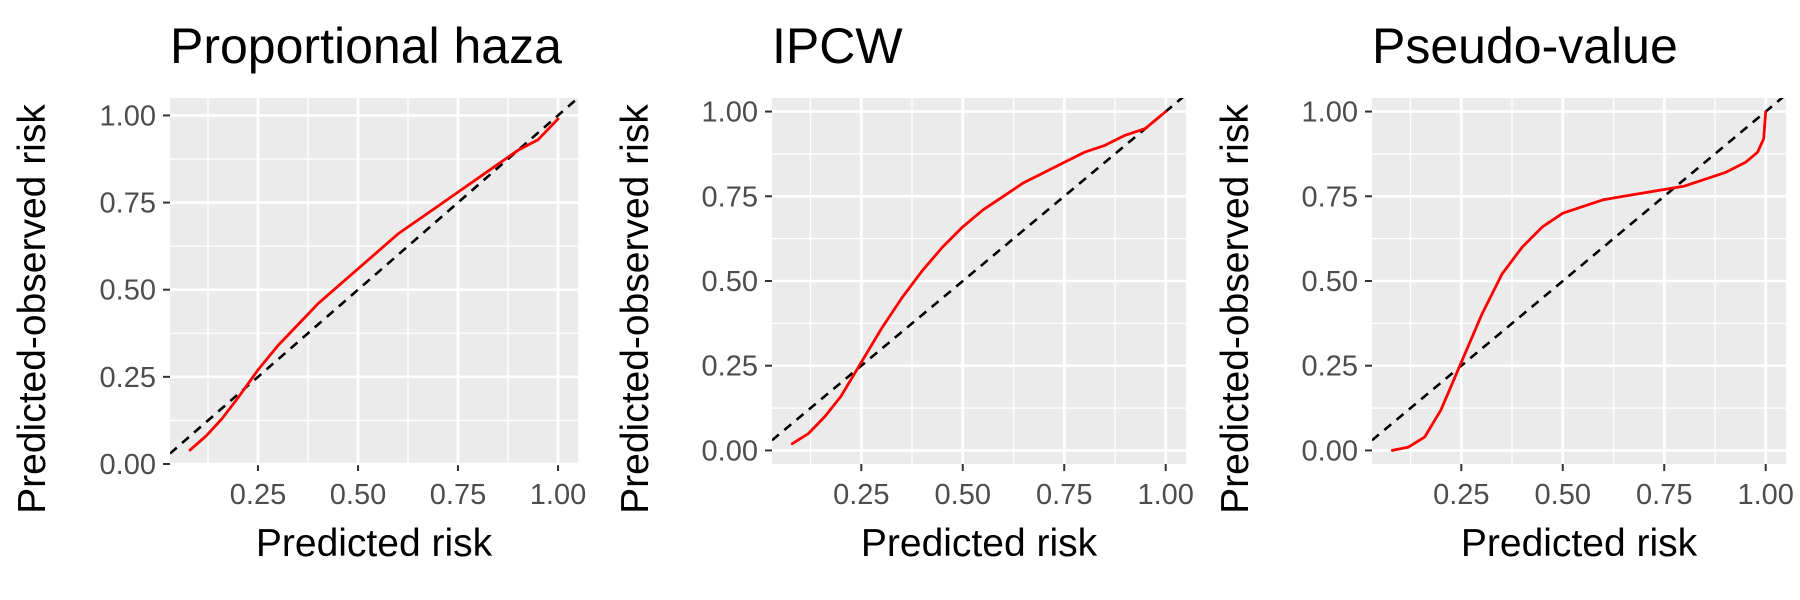 This screenshot has height=600, width=1800. Describe the element at coordinates (837, 46) in the screenshot. I see `panel-title: IPCW` at that location.